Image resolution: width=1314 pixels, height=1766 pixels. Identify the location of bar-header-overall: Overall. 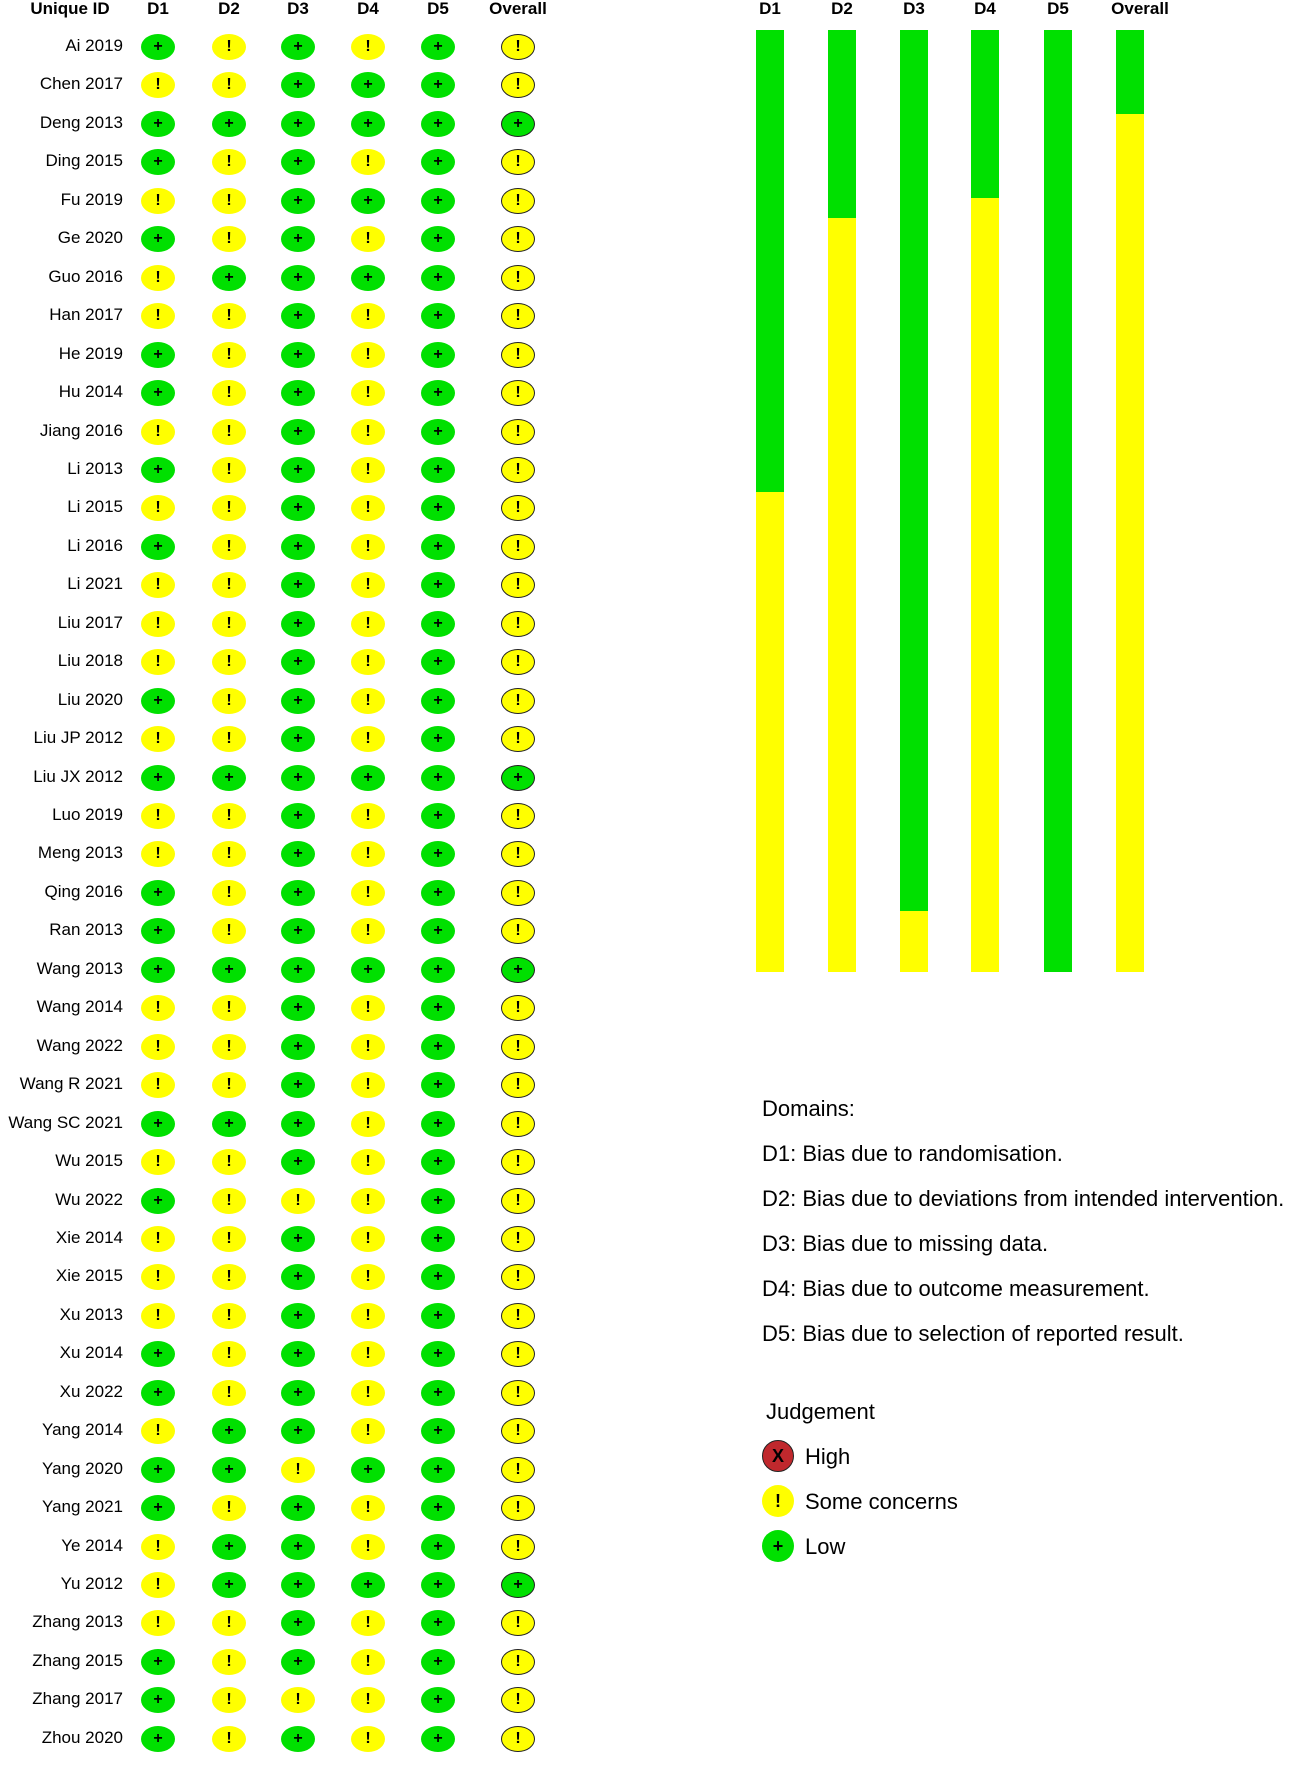
(1140, 9).